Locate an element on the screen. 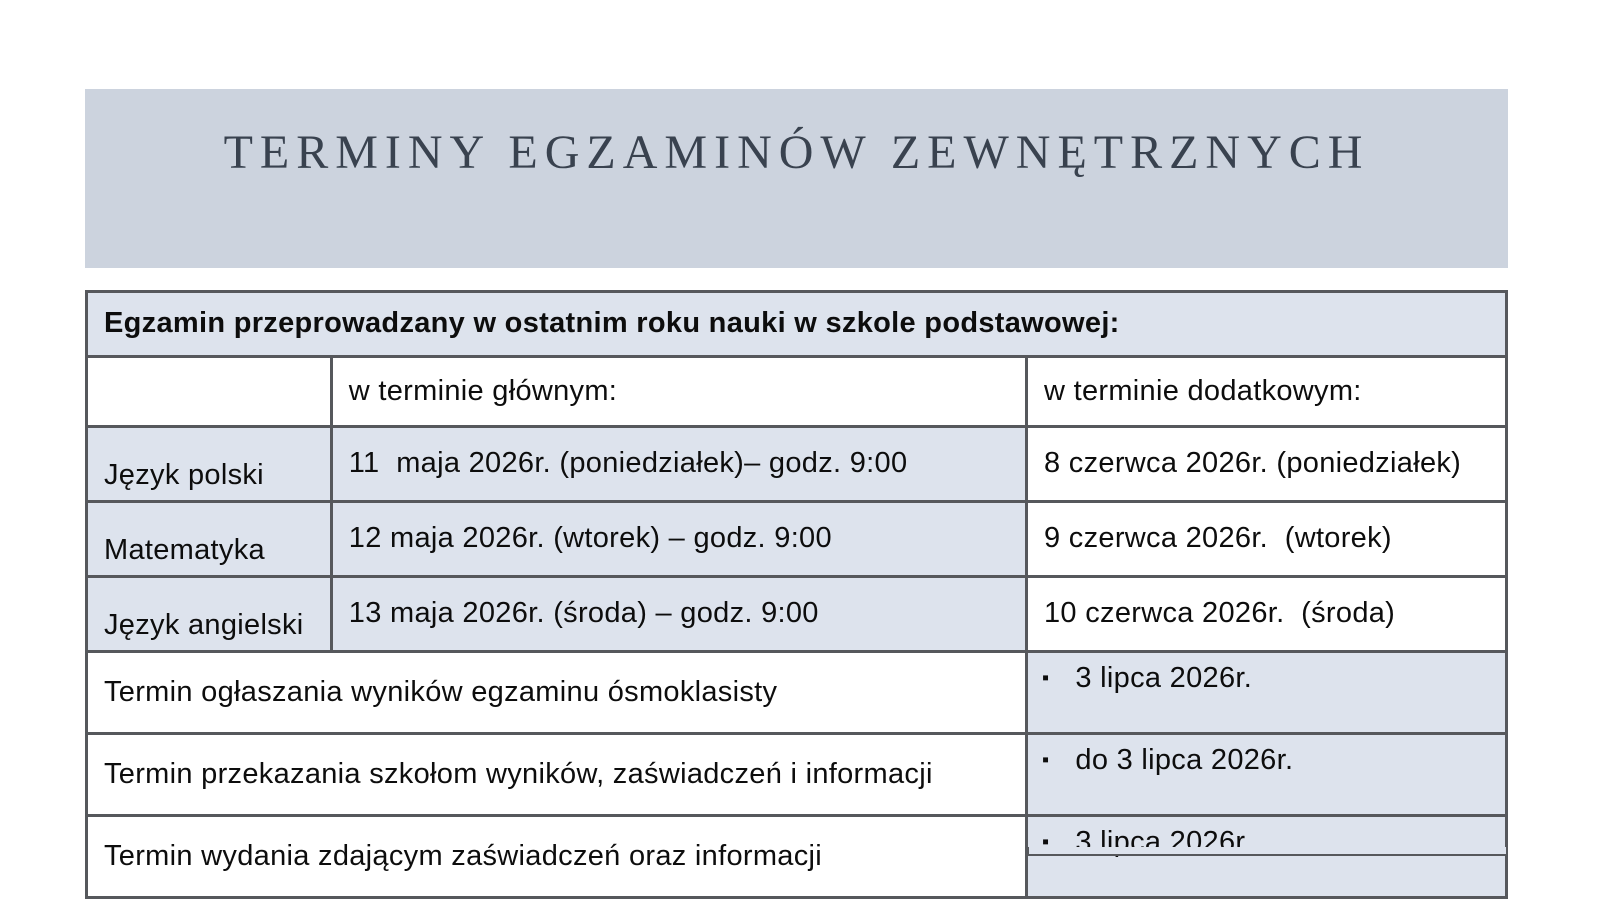  additional-term-date: 10 czerwca 2026r. (środa) is located at coordinates (1266, 614).